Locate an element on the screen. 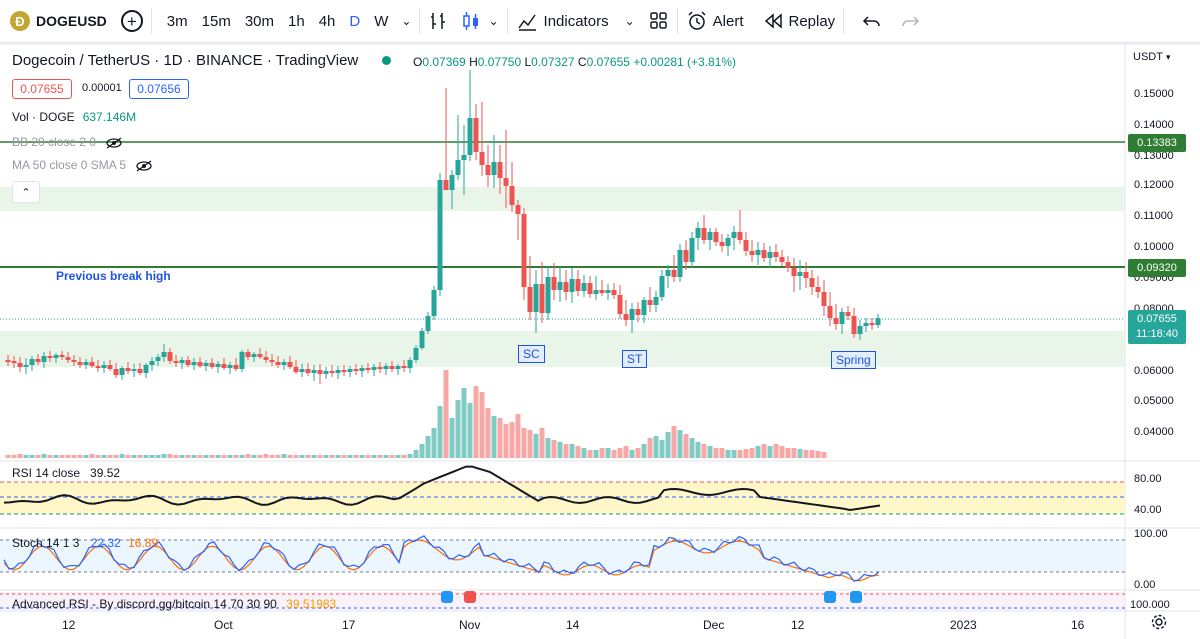 The image size is (1200, 639). interval-4h: 4h is located at coordinates (327, 21).